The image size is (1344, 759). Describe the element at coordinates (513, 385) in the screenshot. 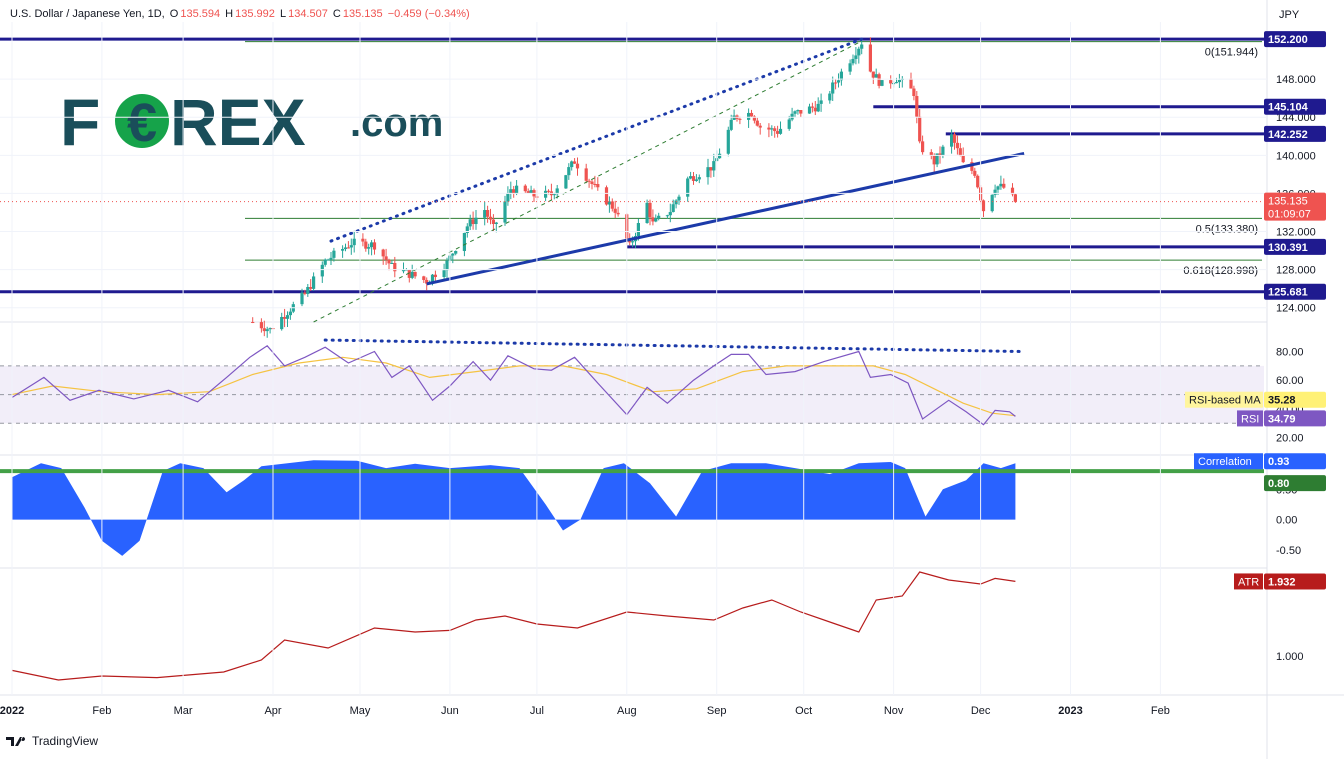

I see `rsi-line` at that location.